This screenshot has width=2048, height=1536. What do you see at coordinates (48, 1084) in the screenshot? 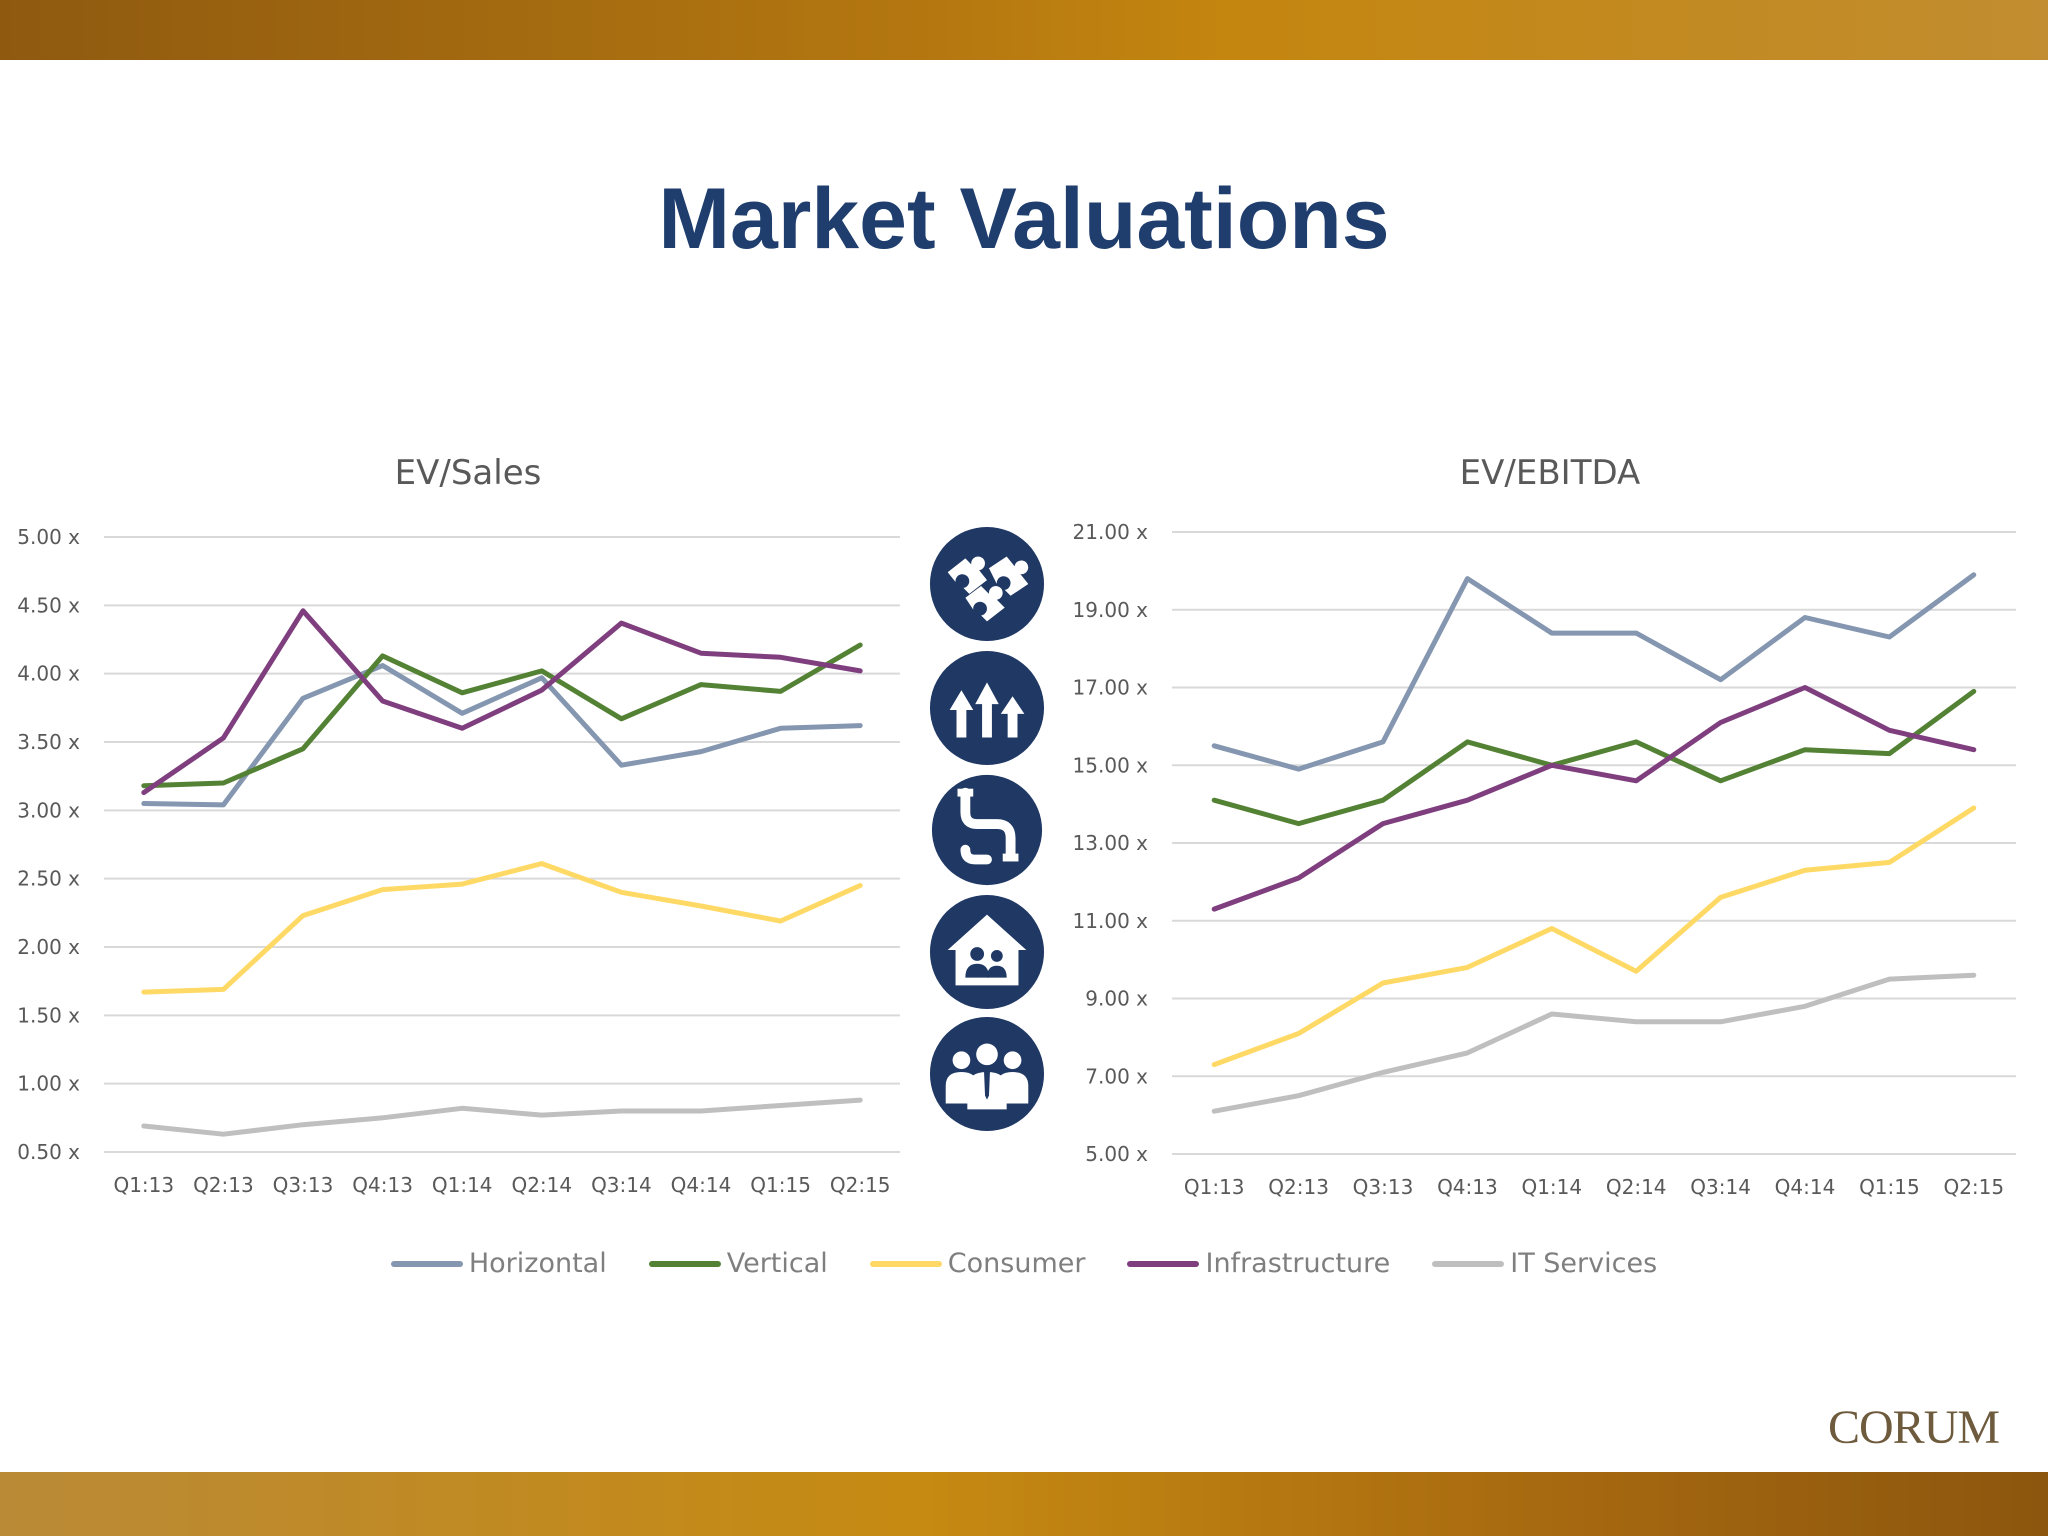
I see `y-tick-label: 1.00 x` at bounding box center [48, 1084].